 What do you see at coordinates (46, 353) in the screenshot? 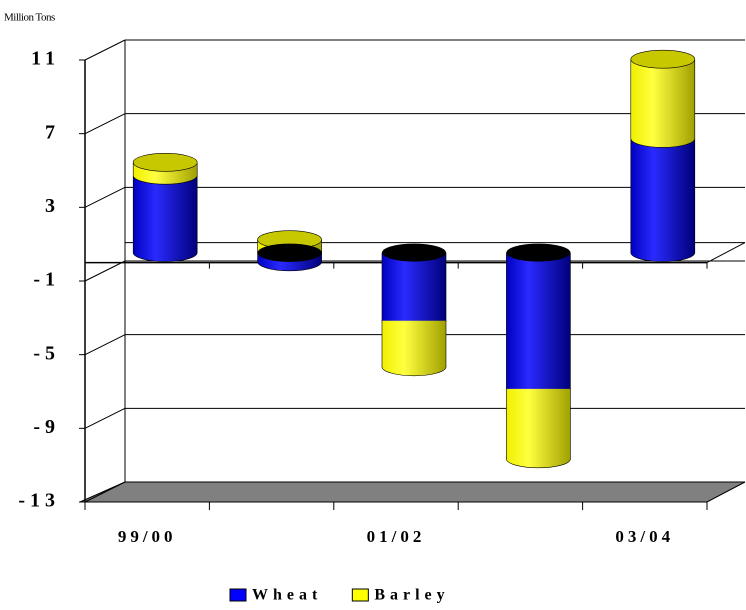
I see `y-tick-label: -5` at bounding box center [46, 353].